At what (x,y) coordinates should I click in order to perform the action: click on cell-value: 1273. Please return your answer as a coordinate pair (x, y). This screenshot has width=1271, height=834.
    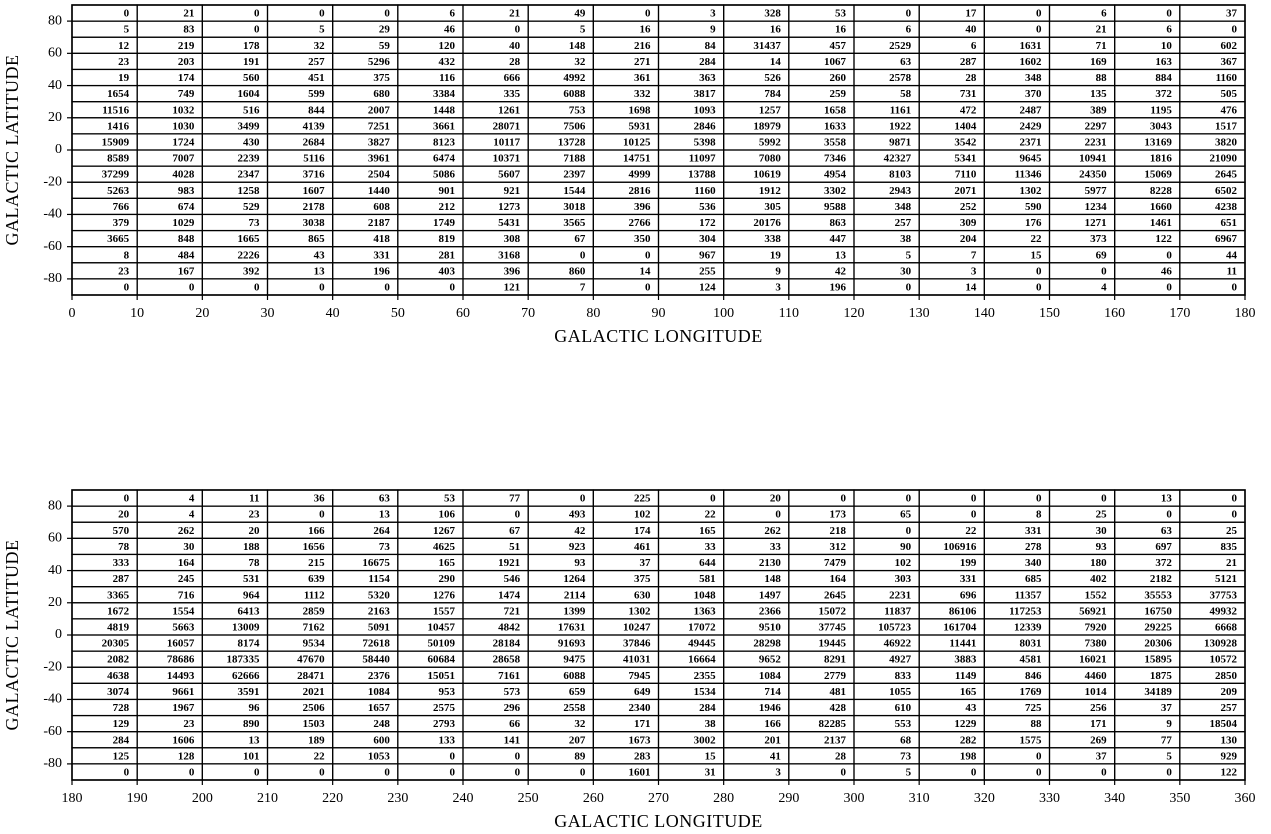
    Looking at the image, I should click on (509, 207).